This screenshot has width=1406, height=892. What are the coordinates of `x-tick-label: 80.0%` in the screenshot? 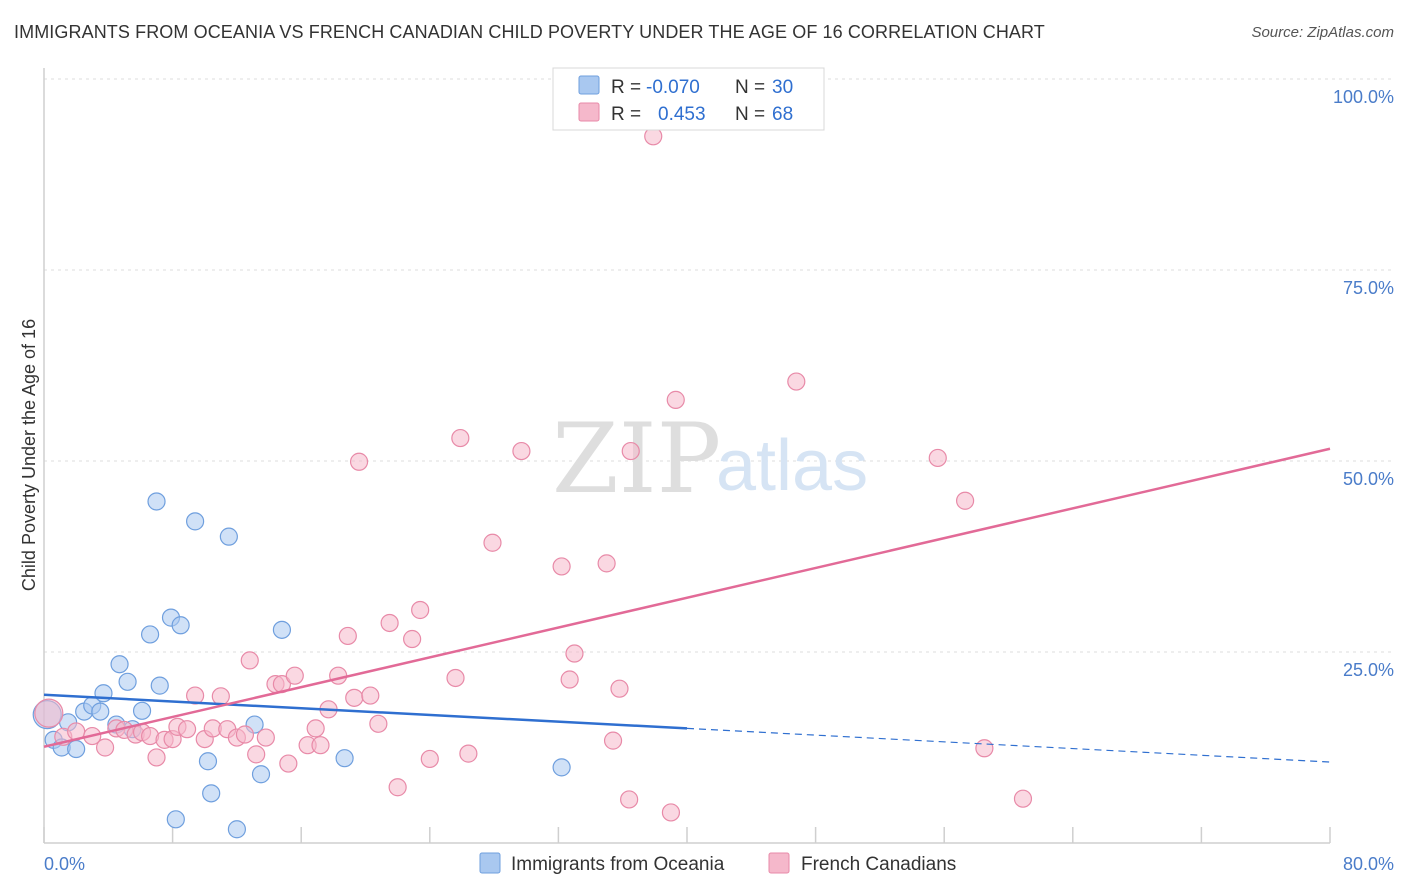 It's located at (1368, 864).